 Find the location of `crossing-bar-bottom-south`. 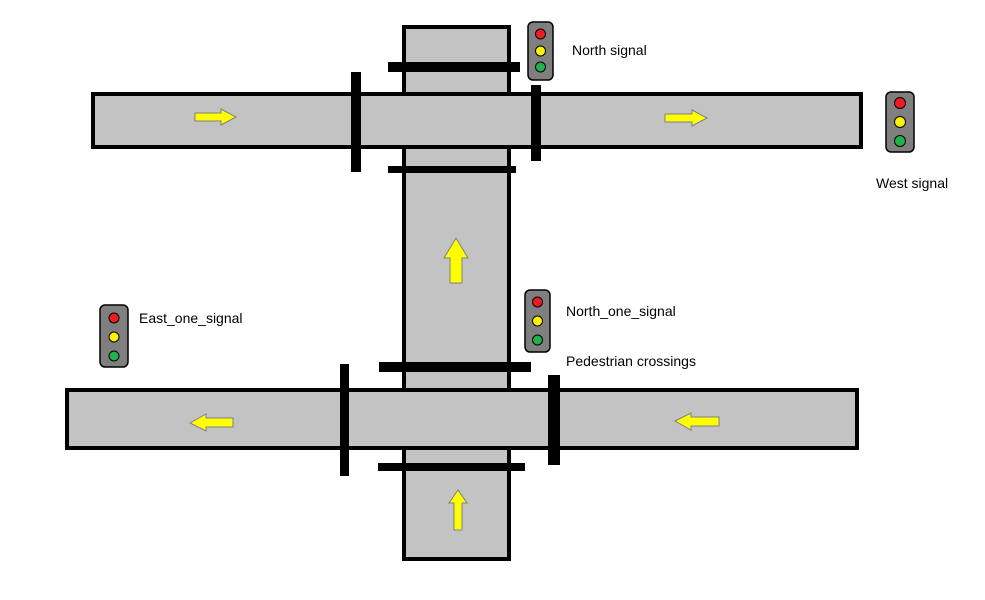

crossing-bar-bottom-south is located at coordinates (451, 467).